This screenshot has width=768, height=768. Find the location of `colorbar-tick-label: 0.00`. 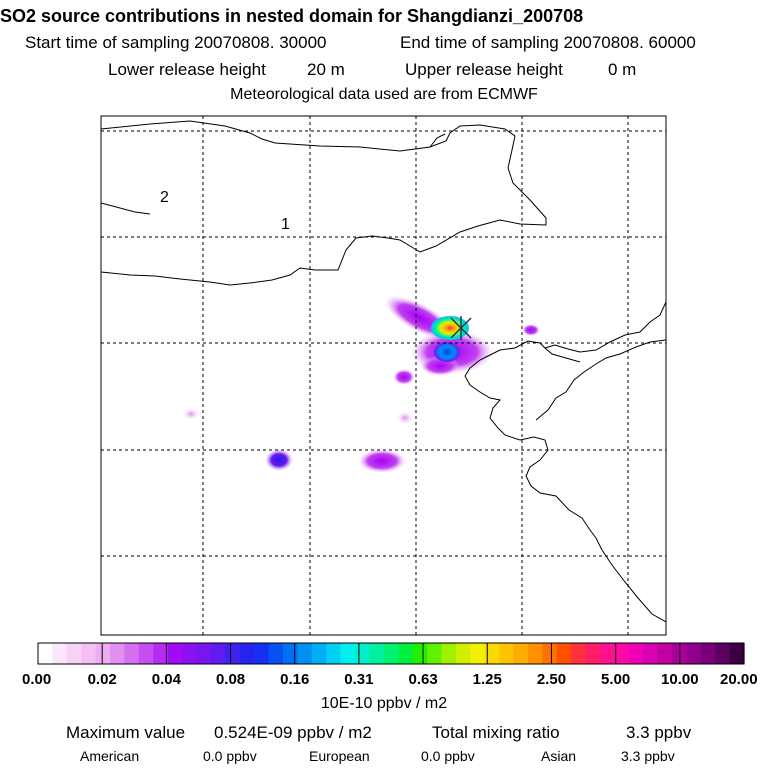

colorbar-tick-label: 0.00 is located at coordinates (36, 679).